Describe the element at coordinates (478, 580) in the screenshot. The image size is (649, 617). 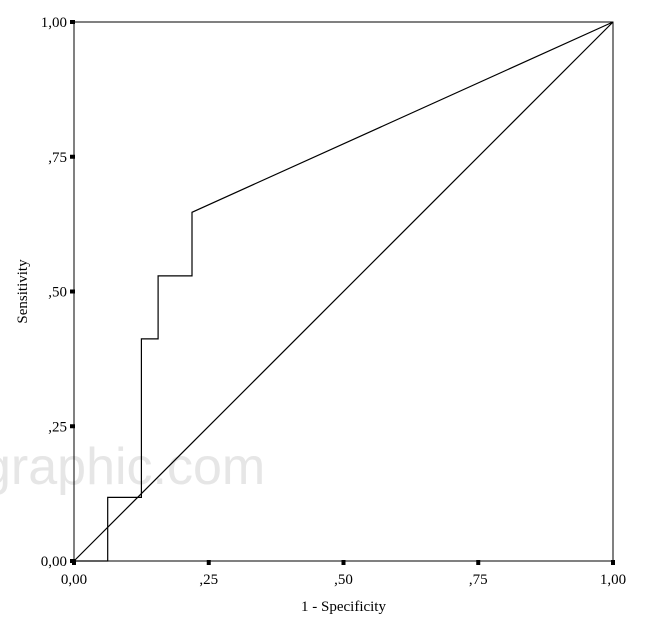
I see `x-tick-label: ,75` at that location.